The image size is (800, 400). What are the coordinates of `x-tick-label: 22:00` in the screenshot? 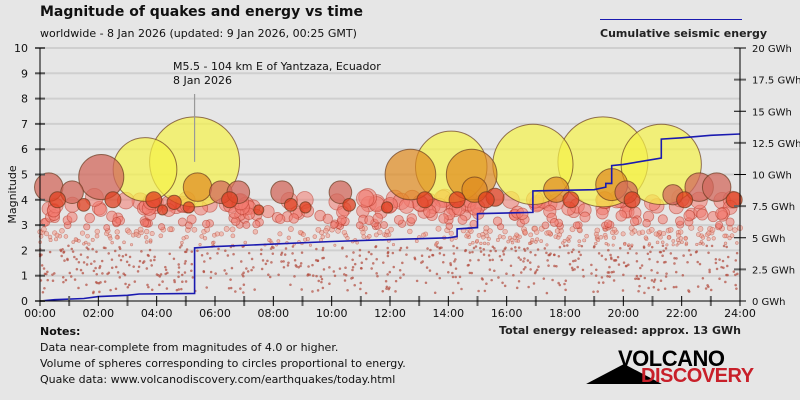 It's located at (682, 313).